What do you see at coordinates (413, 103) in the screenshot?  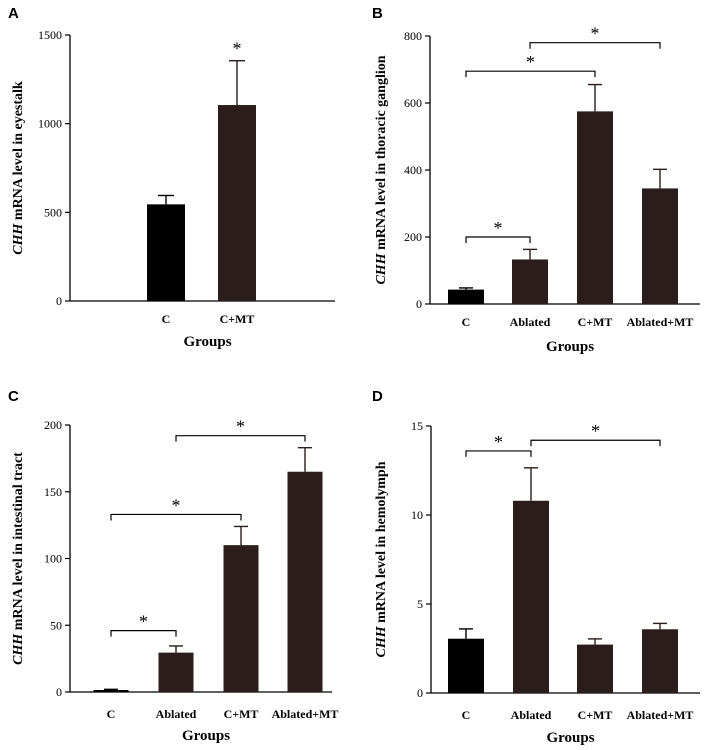 I see `y-tick-label: 600` at bounding box center [413, 103].